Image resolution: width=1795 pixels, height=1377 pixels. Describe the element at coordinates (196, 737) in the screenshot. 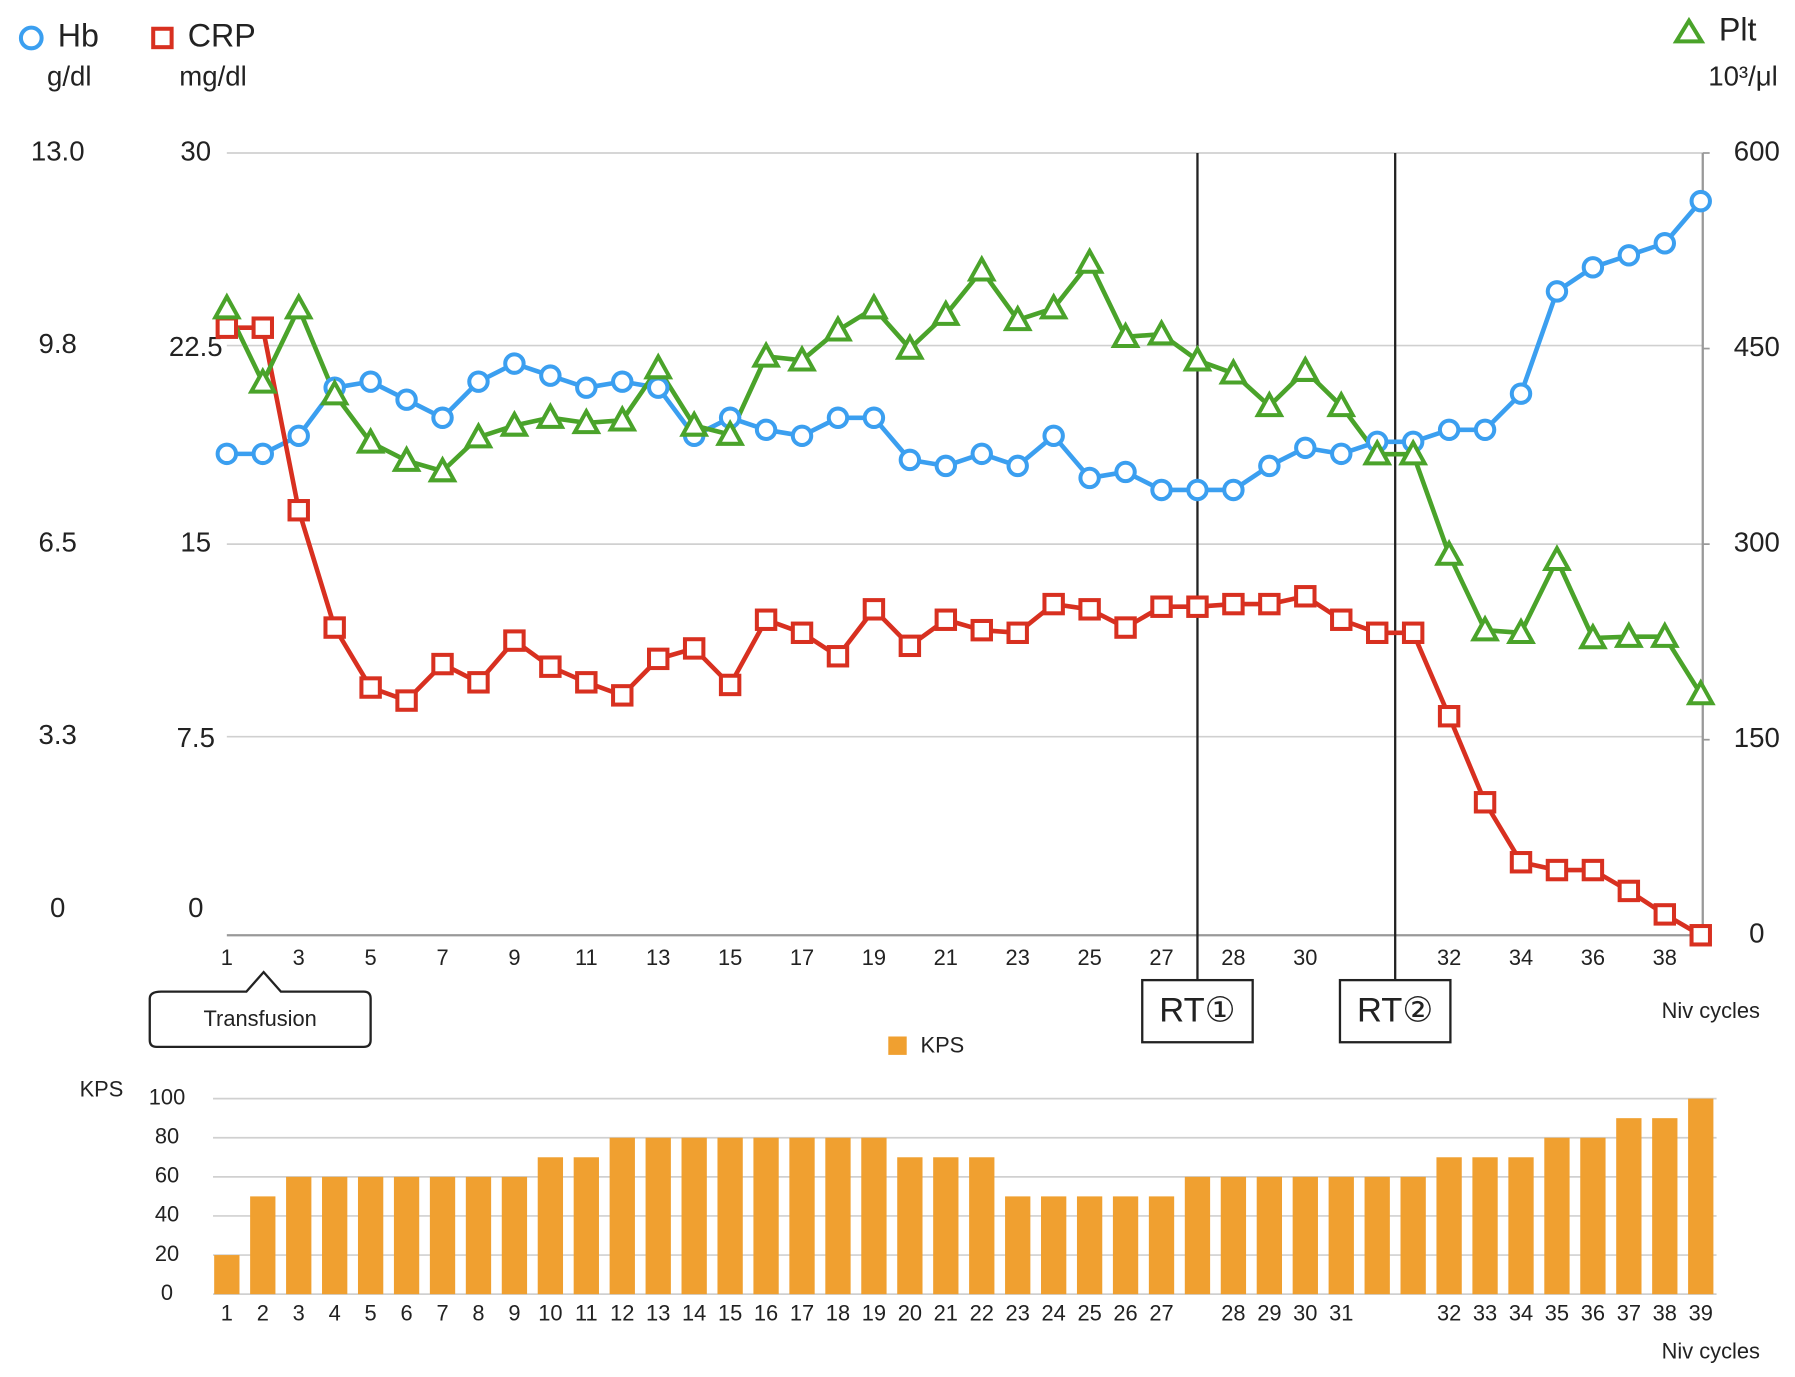

I see `y2-tick-label: 7.5` at that location.